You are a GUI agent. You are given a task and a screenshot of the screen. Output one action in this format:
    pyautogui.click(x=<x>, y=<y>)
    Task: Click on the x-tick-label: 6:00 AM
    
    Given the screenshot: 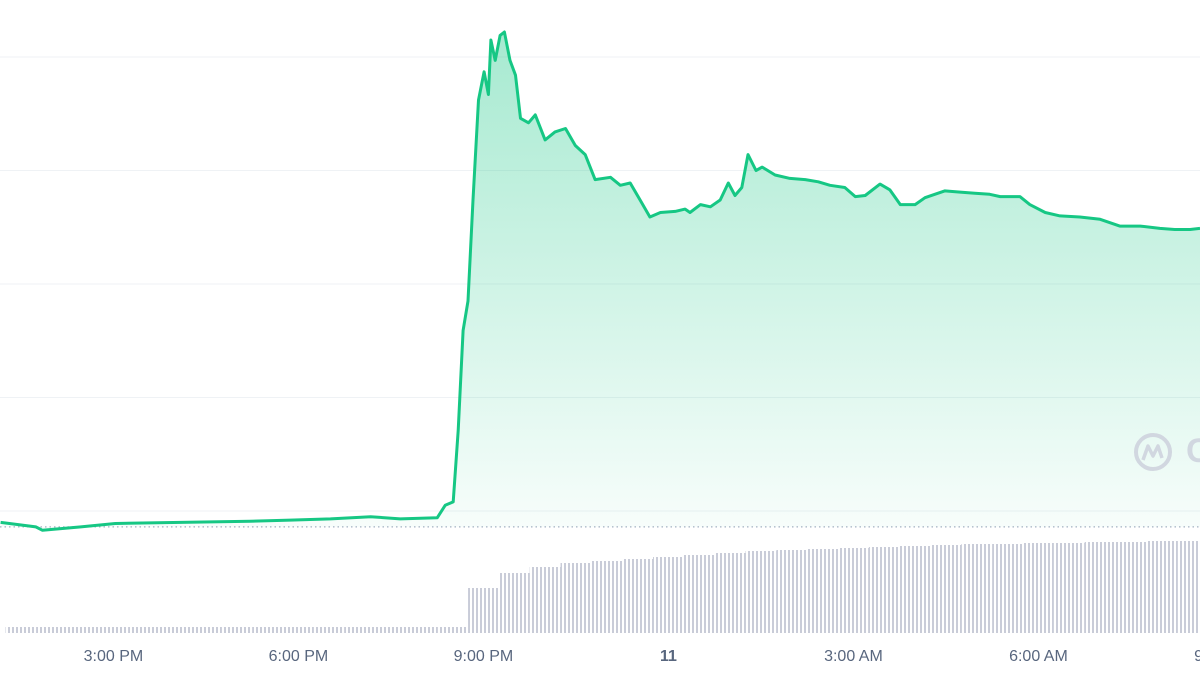 What is the action you would take?
    pyautogui.click(x=1038, y=656)
    